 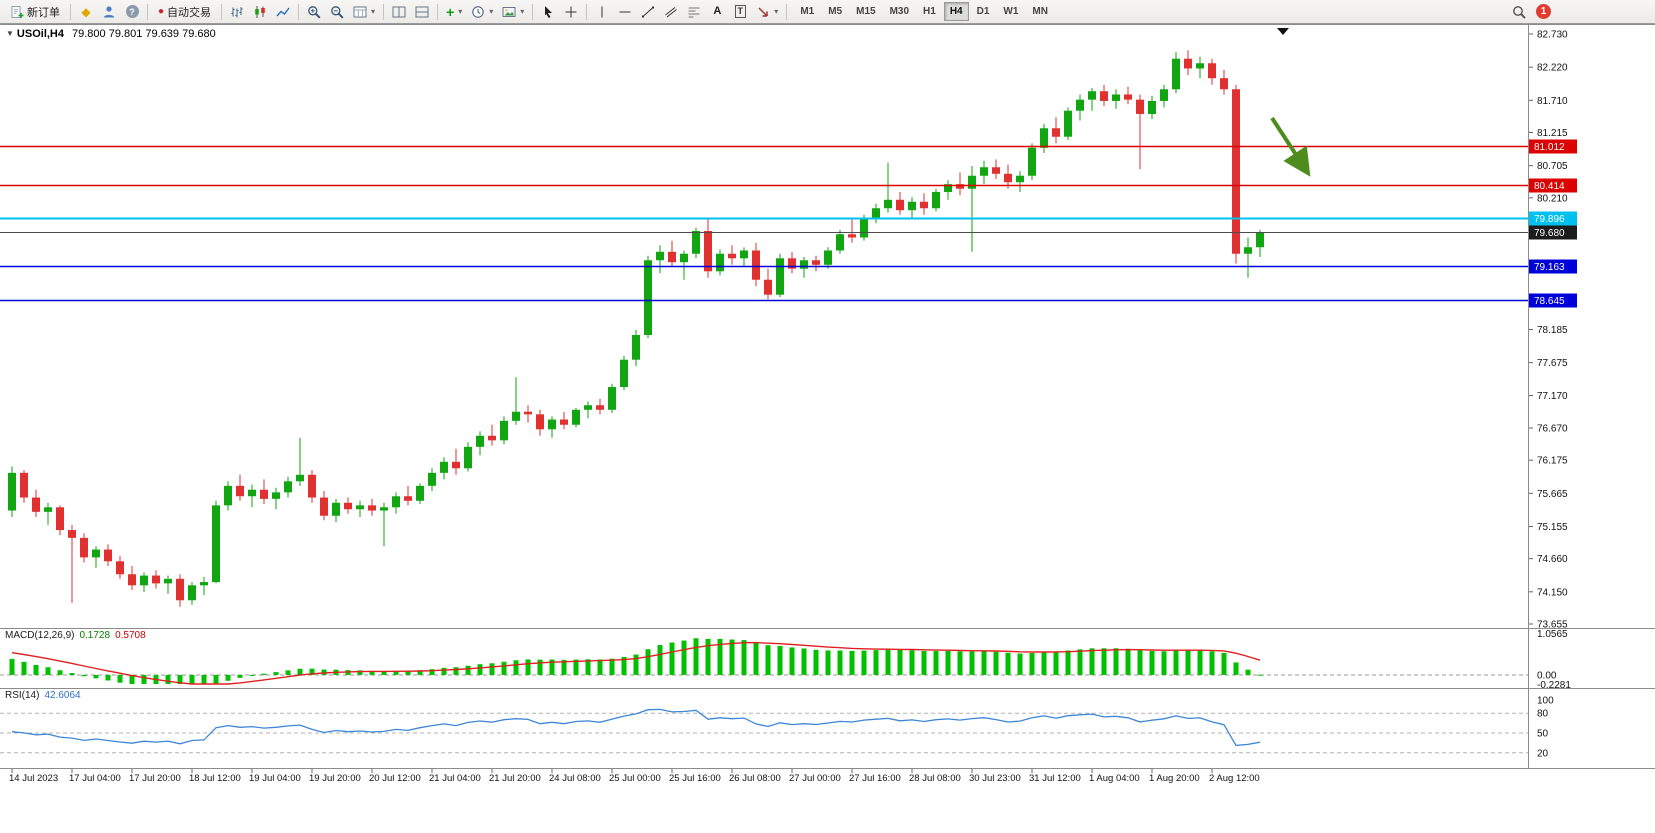 I want to click on timeframe-w1: W1, so click(x=1010, y=11).